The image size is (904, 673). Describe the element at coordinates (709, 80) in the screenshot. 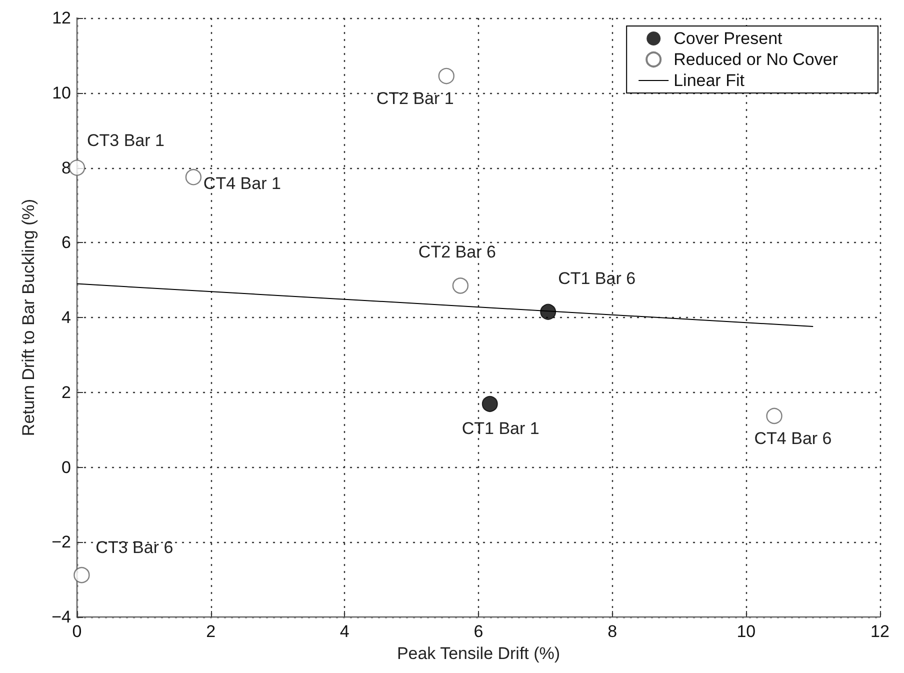

I see `legend-label: Linear Fit` at that location.